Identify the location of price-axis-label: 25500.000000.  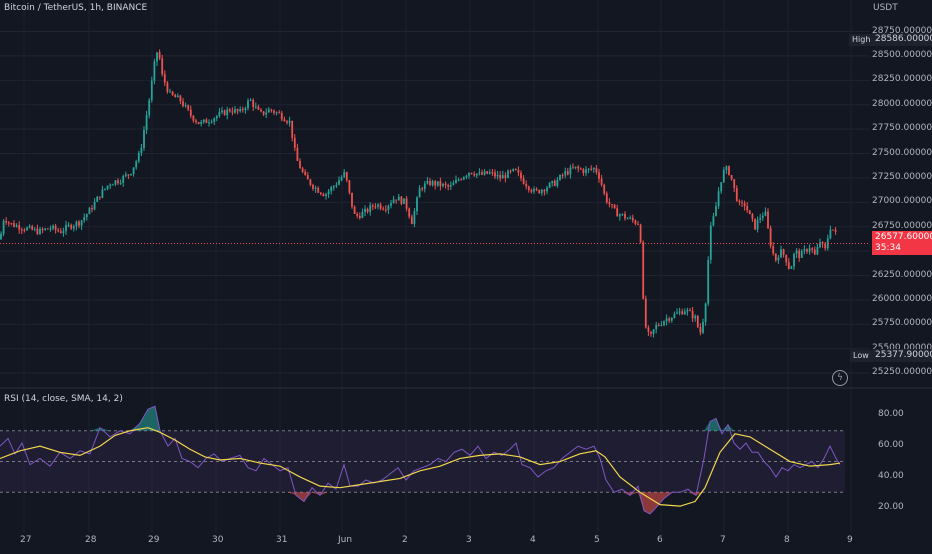
(902, 347).